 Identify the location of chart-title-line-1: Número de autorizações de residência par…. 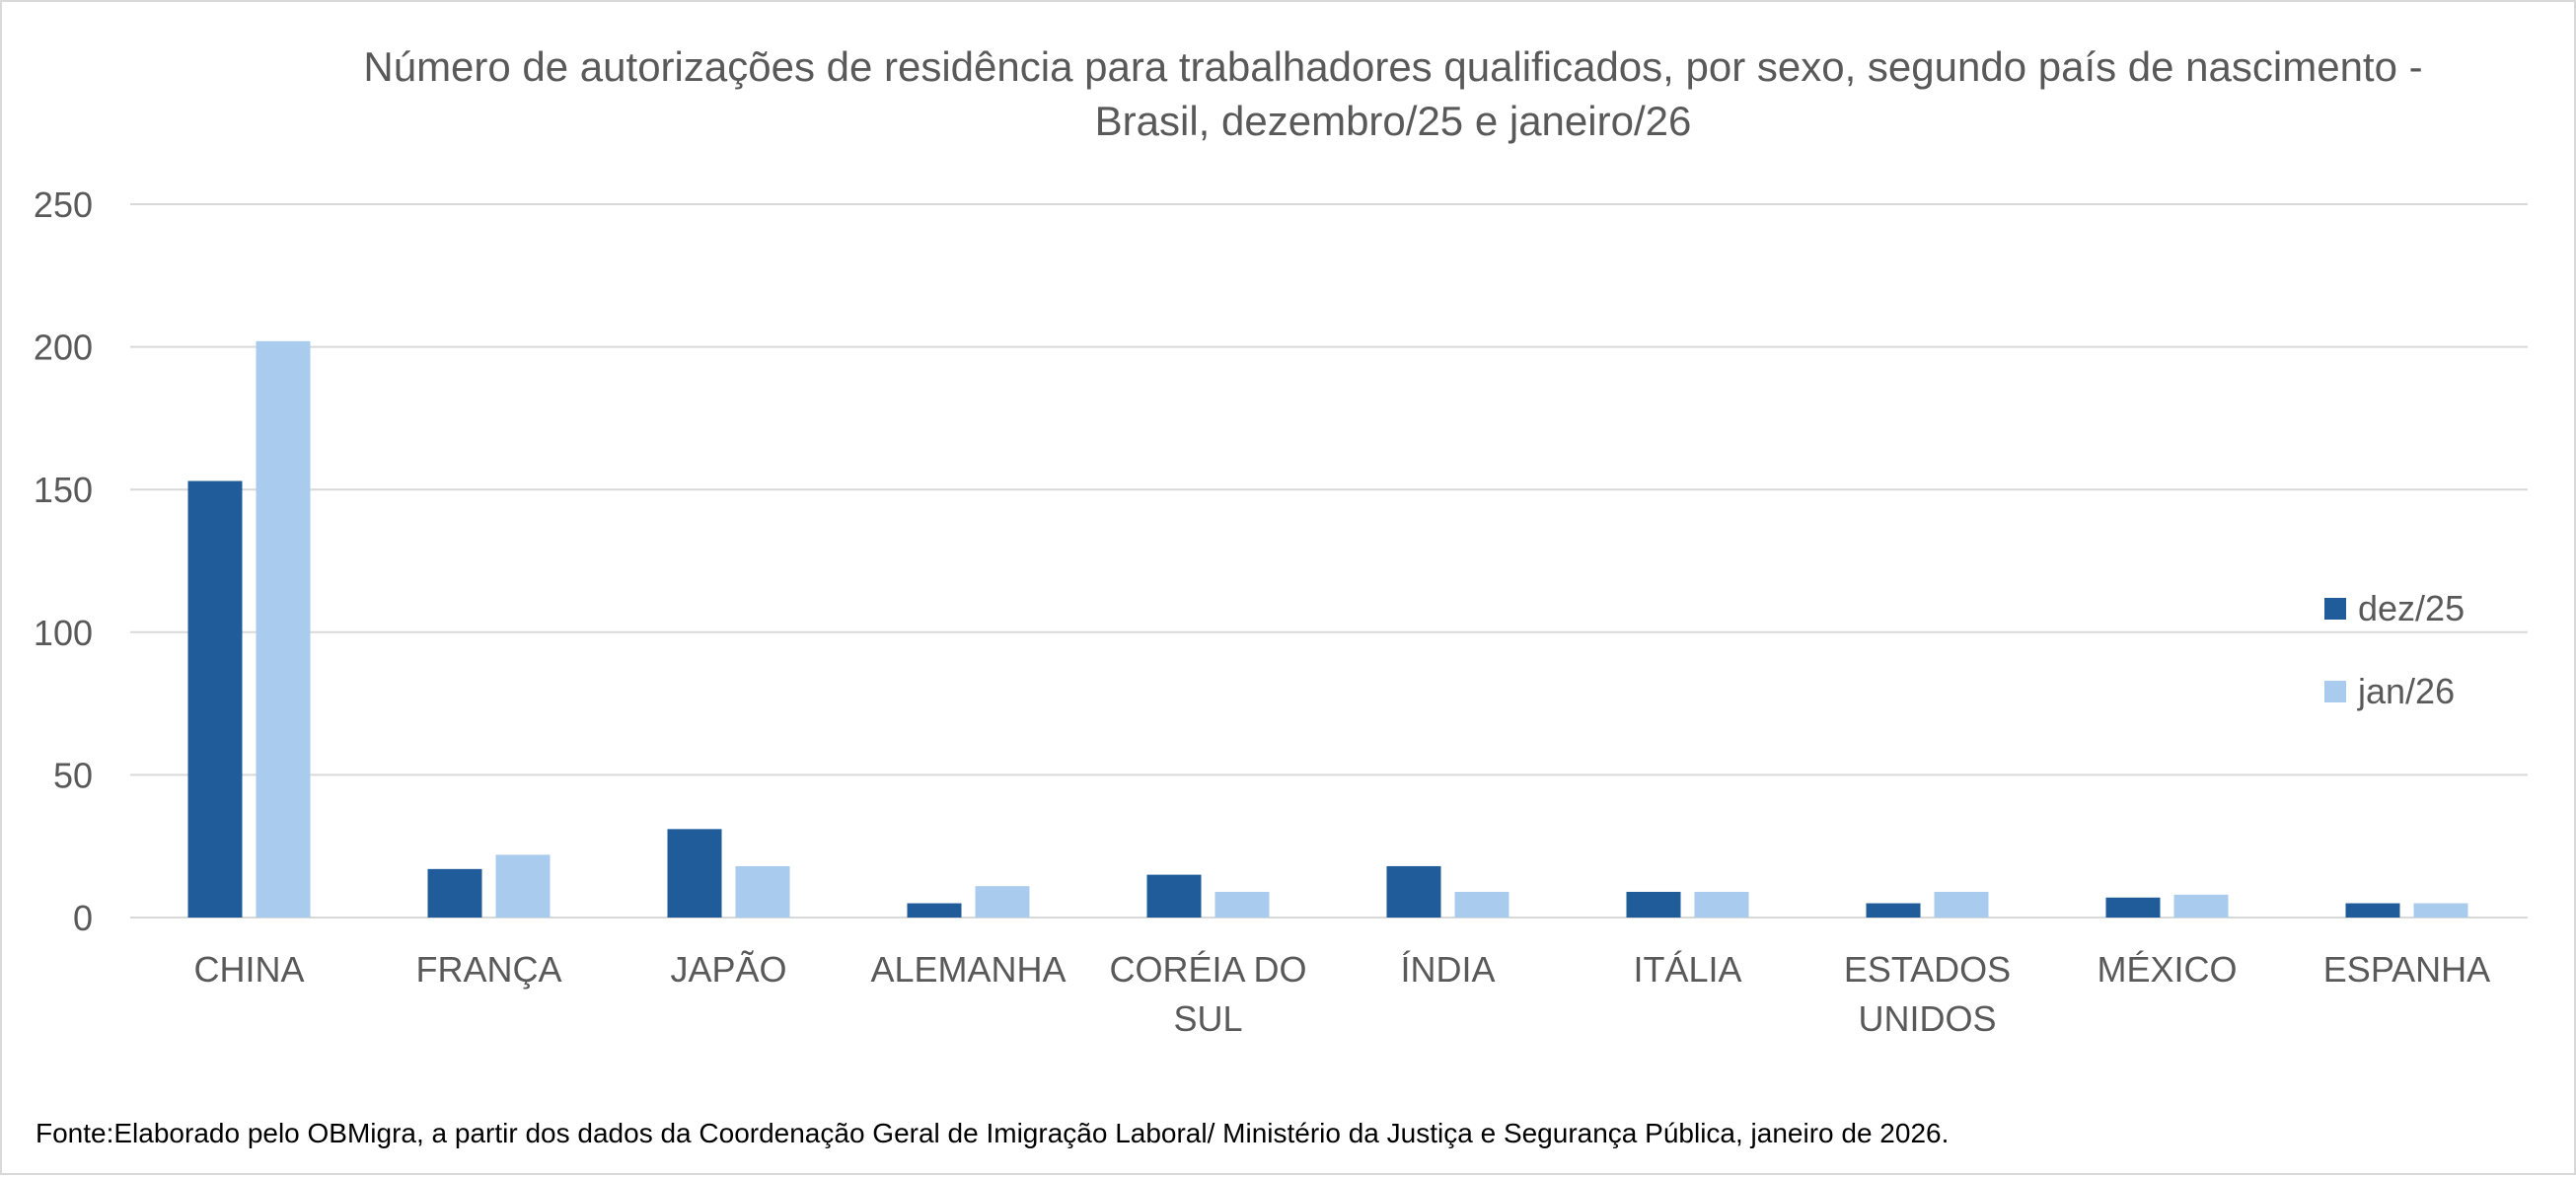
(1392, 67).